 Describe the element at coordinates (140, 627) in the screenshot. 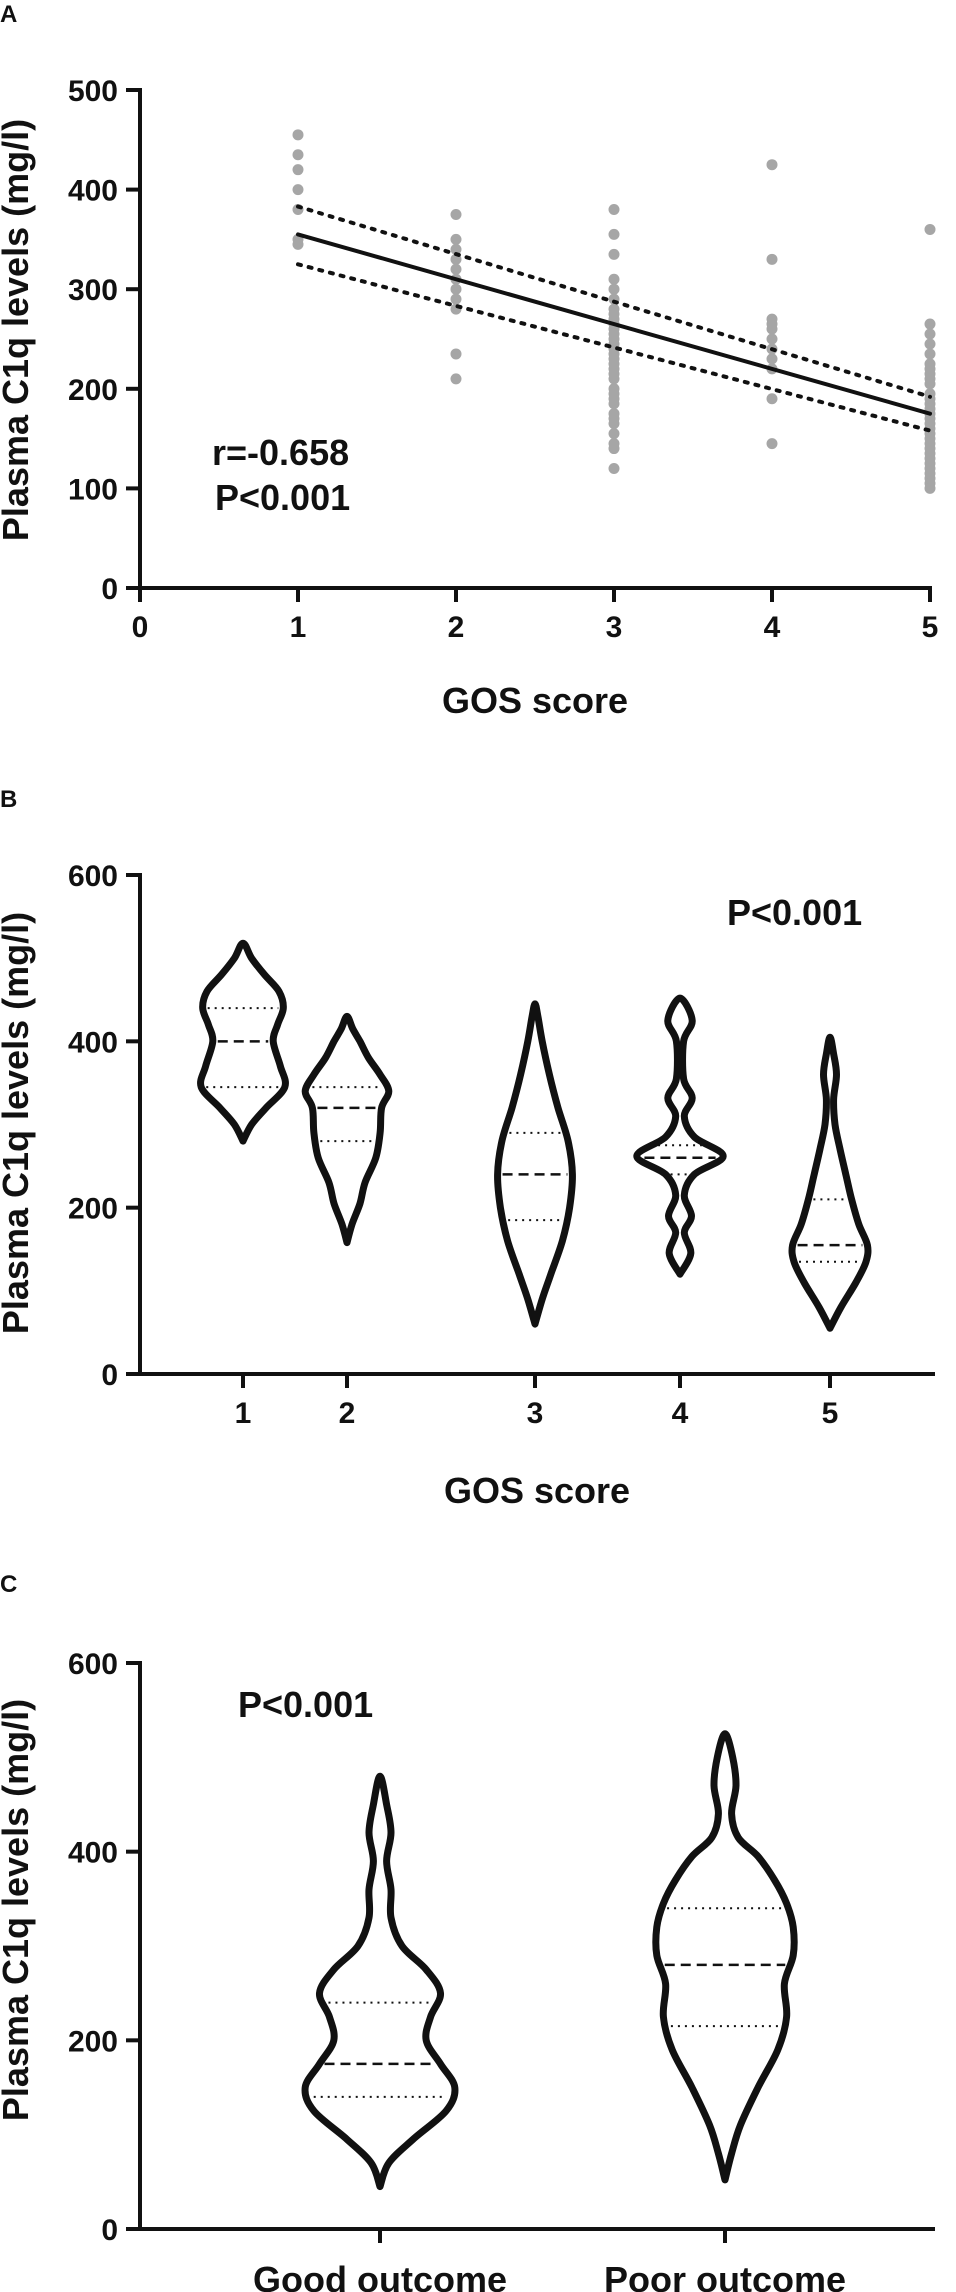

I see `x-tick-label: 0` at that location.